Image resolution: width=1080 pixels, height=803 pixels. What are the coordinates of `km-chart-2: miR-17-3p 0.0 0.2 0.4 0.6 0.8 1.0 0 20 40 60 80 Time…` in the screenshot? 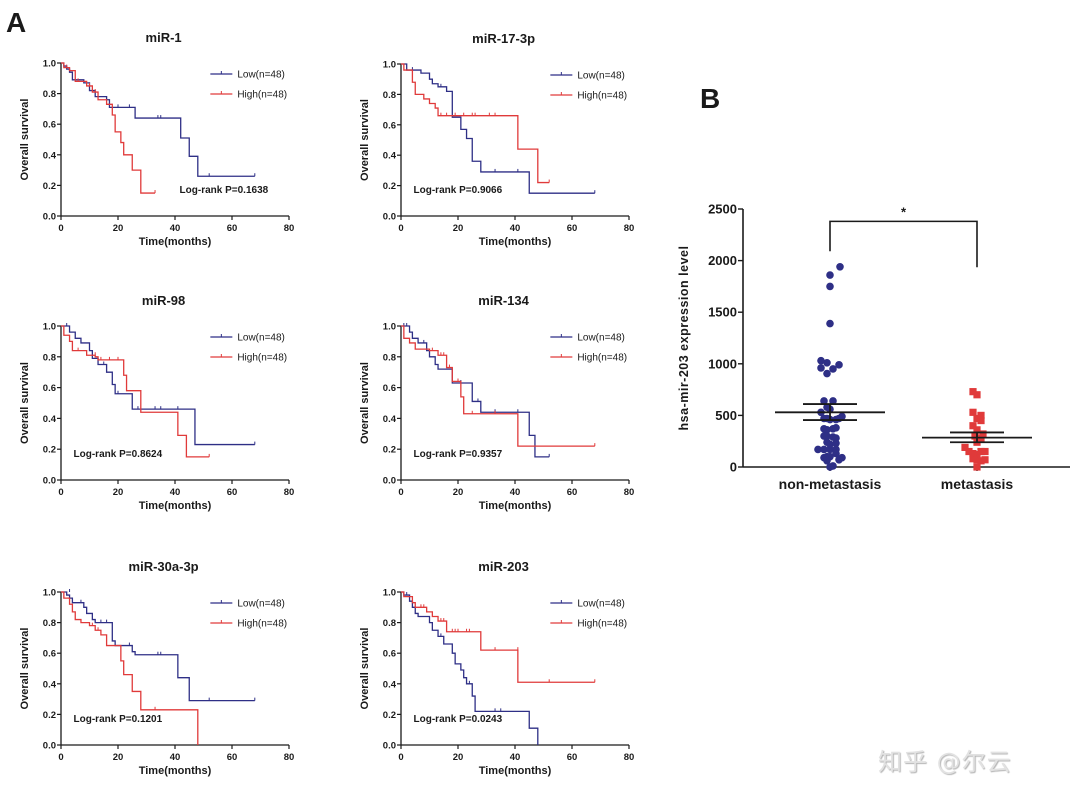 It's located at (496, 139).